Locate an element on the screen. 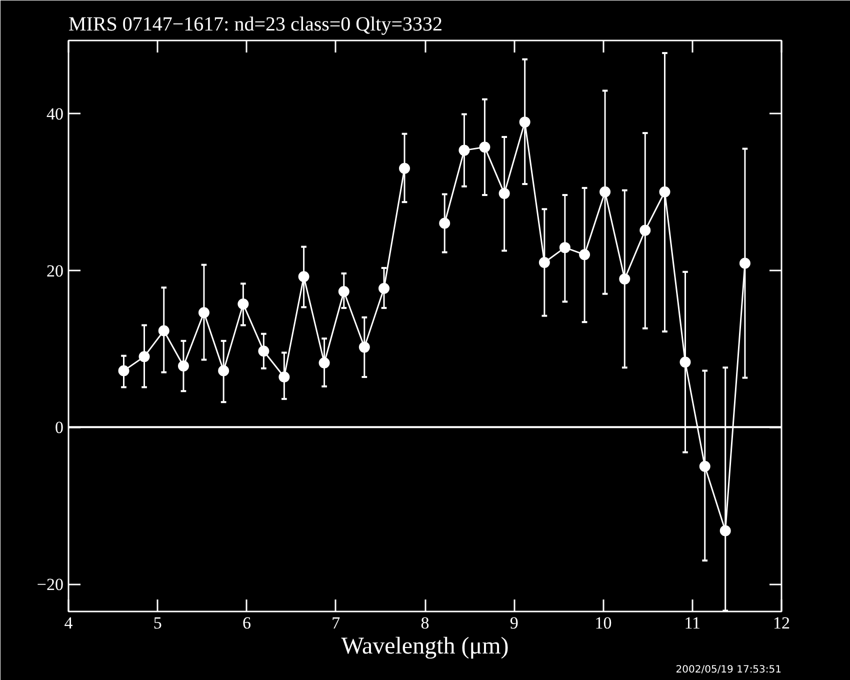  x-tick-label: 12 is located at coordinates (781, 623).